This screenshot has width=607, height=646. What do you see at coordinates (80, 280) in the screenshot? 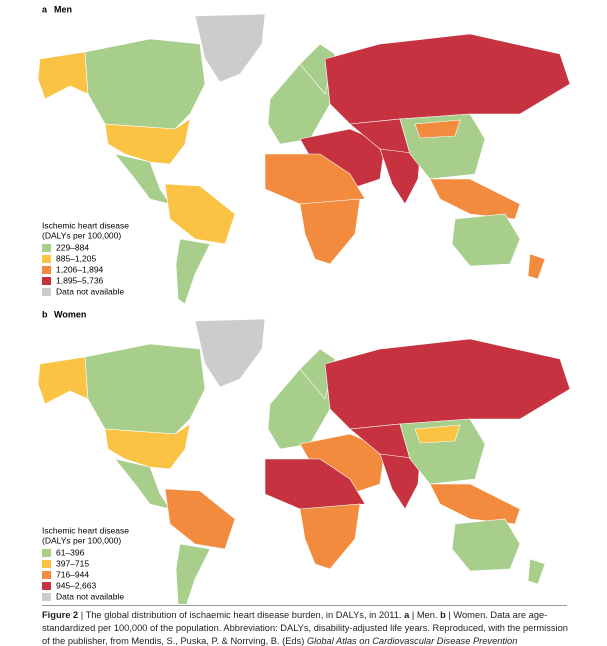
I see `legend-label: 1,895–5,736` at bounding box center [80, 280].